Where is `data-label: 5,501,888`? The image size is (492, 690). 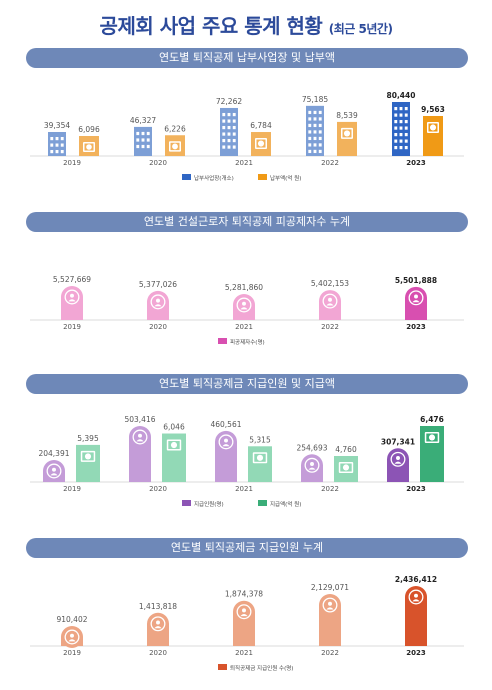 data-label: 5,501,888 is located at coordinates (416, 280).